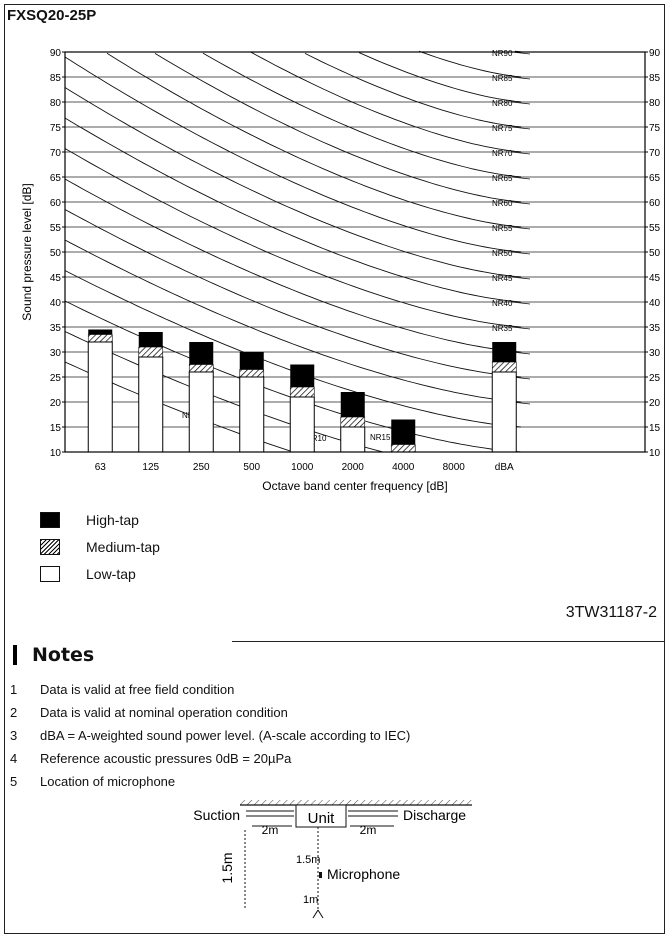 The width and height of the screenshot is (669, 939). Describe the element at coordinates (50, 547) in the screenshot. I see `medium-tap-swatch` at that location.